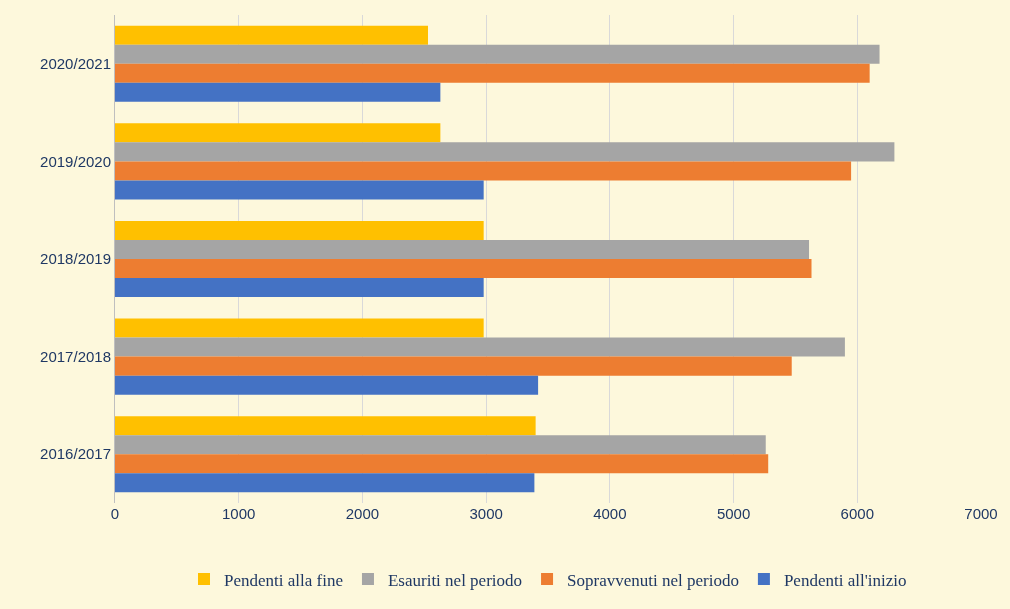  What do you see at coordinates (733, 513) in the screenshot?
I see `x-tick-label: 5000` at bounding box center [733, 513].